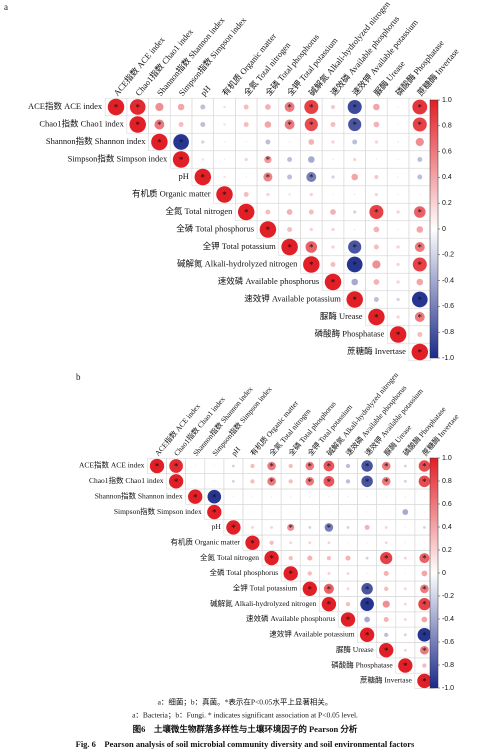 This screenshot has height=753, width=491. Describe the element at coordinates (444, 229) in the screenshot. I see `colorbar-tick-label: 0` at that location.